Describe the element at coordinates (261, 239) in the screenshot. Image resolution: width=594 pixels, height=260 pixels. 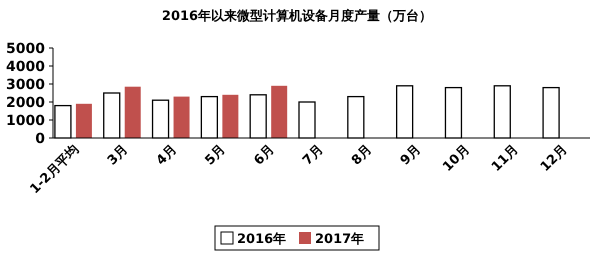
I see `legend-label: 2016年` at that location.